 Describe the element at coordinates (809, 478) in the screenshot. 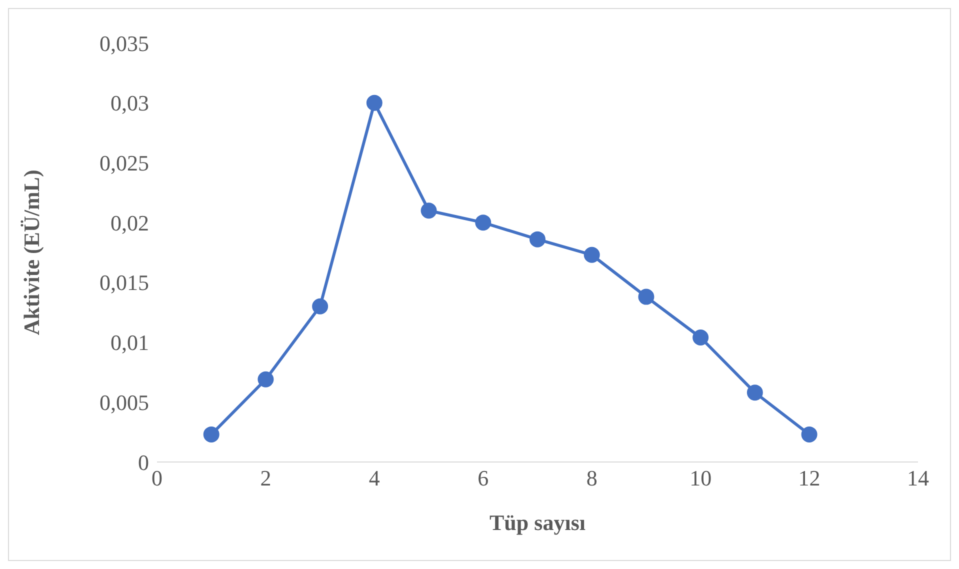

I see `x-tick-label: 12` at that location.